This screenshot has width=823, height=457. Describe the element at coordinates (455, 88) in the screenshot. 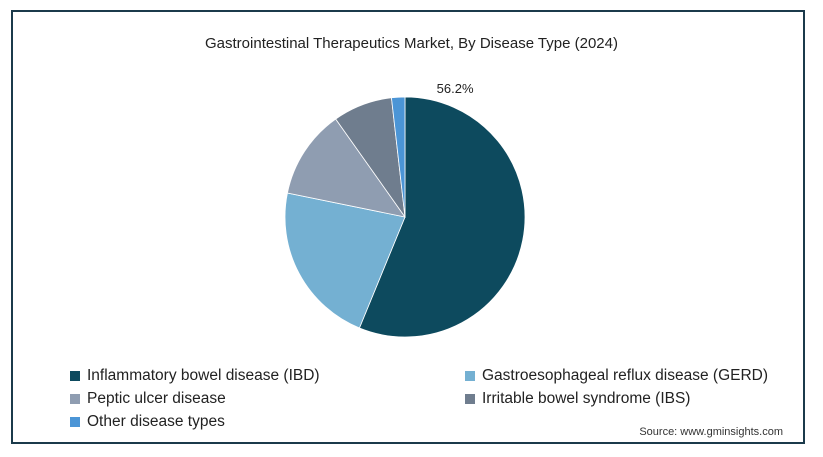

I see `pie-data-label-0: 56.2%` at that location.